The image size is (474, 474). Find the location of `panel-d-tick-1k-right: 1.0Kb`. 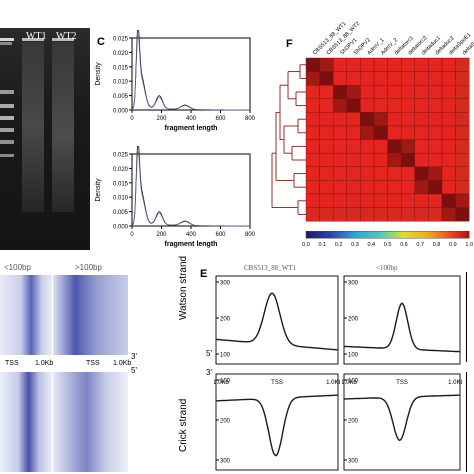

panel-d-tick-1k-right: 1.0Kb is located at coordinates (122, 363).